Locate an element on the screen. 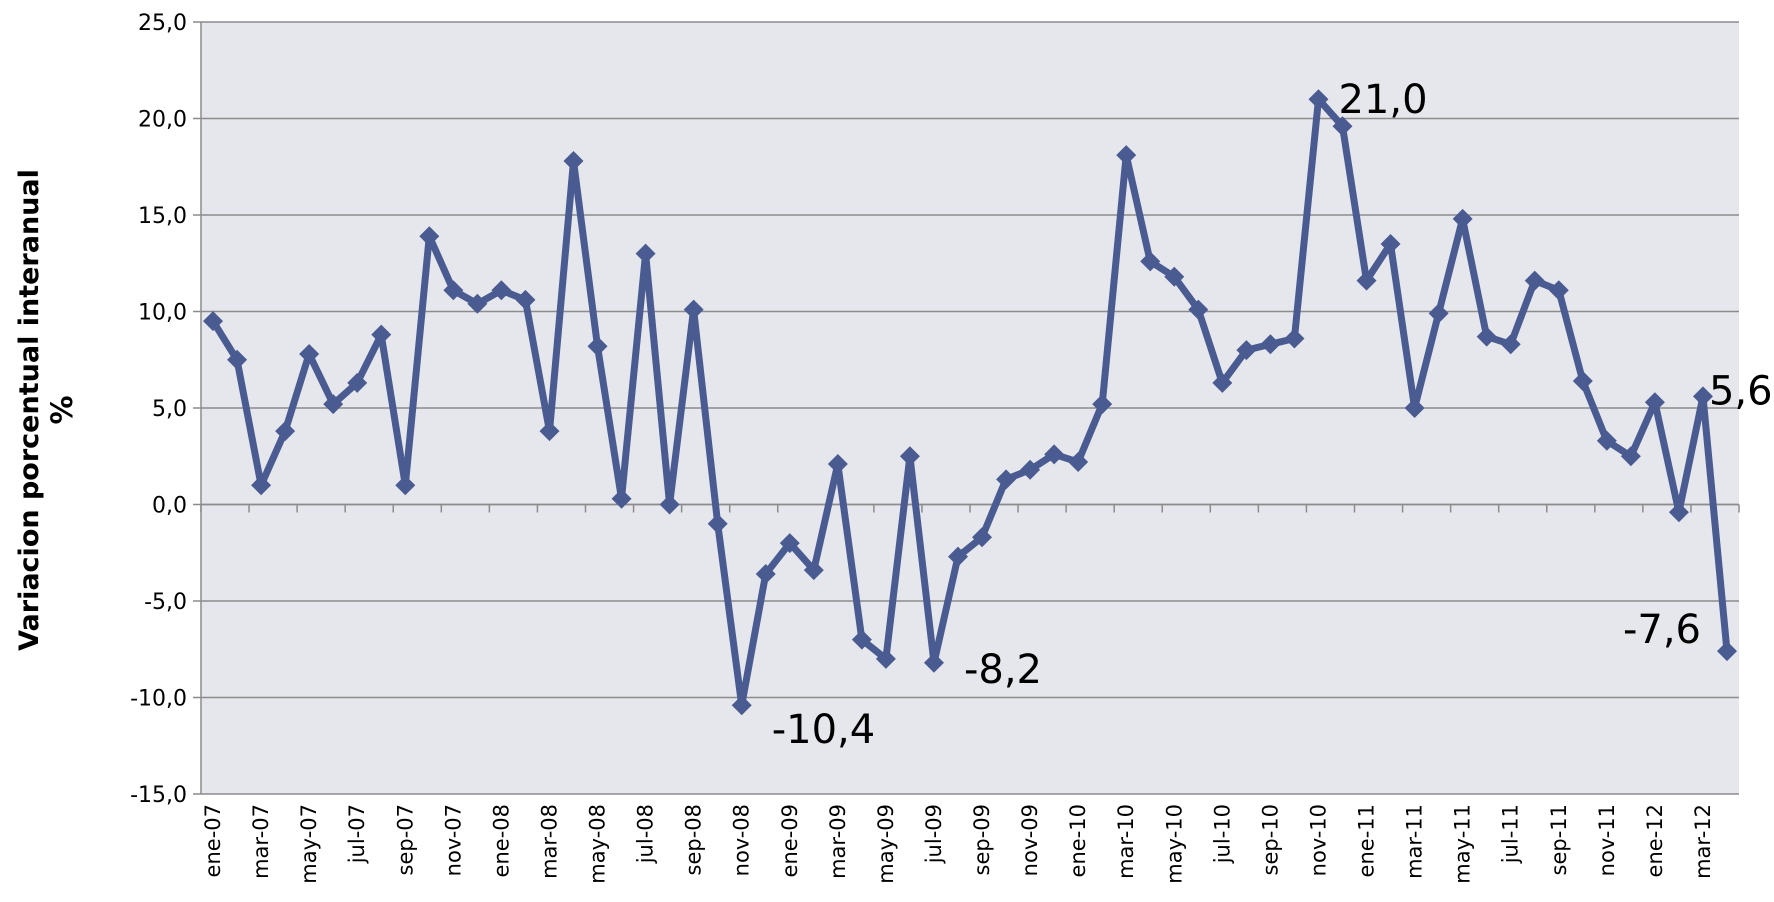 The width and height of the screenshot is (1774, 902). x-tick-label: ene-12 is located at coordinates (1655, 840).